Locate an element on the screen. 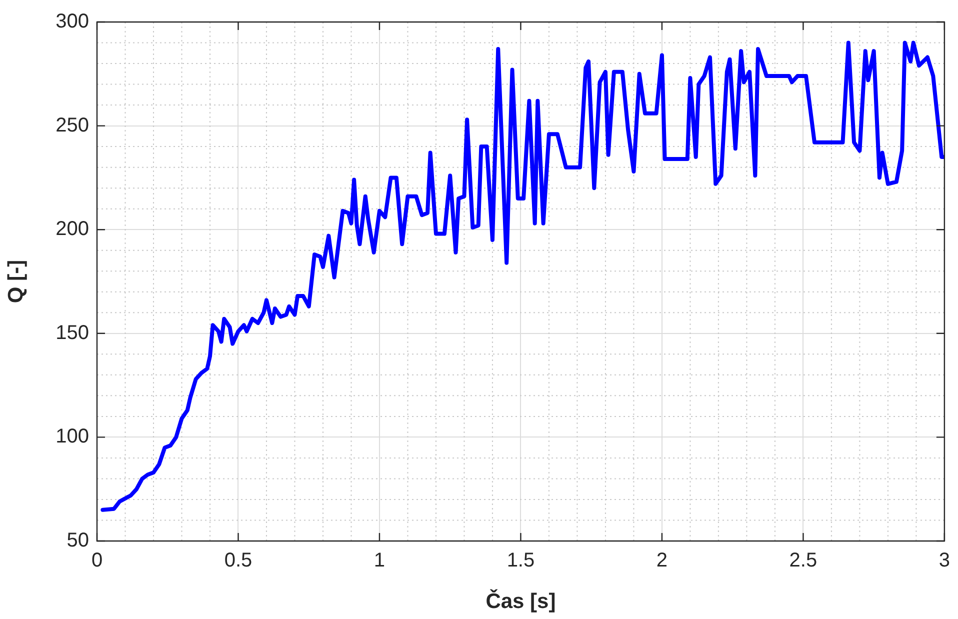 This screenshot has height=619, width=958. x-axis-title: Čas [s] is located at coordinates (521, 601).